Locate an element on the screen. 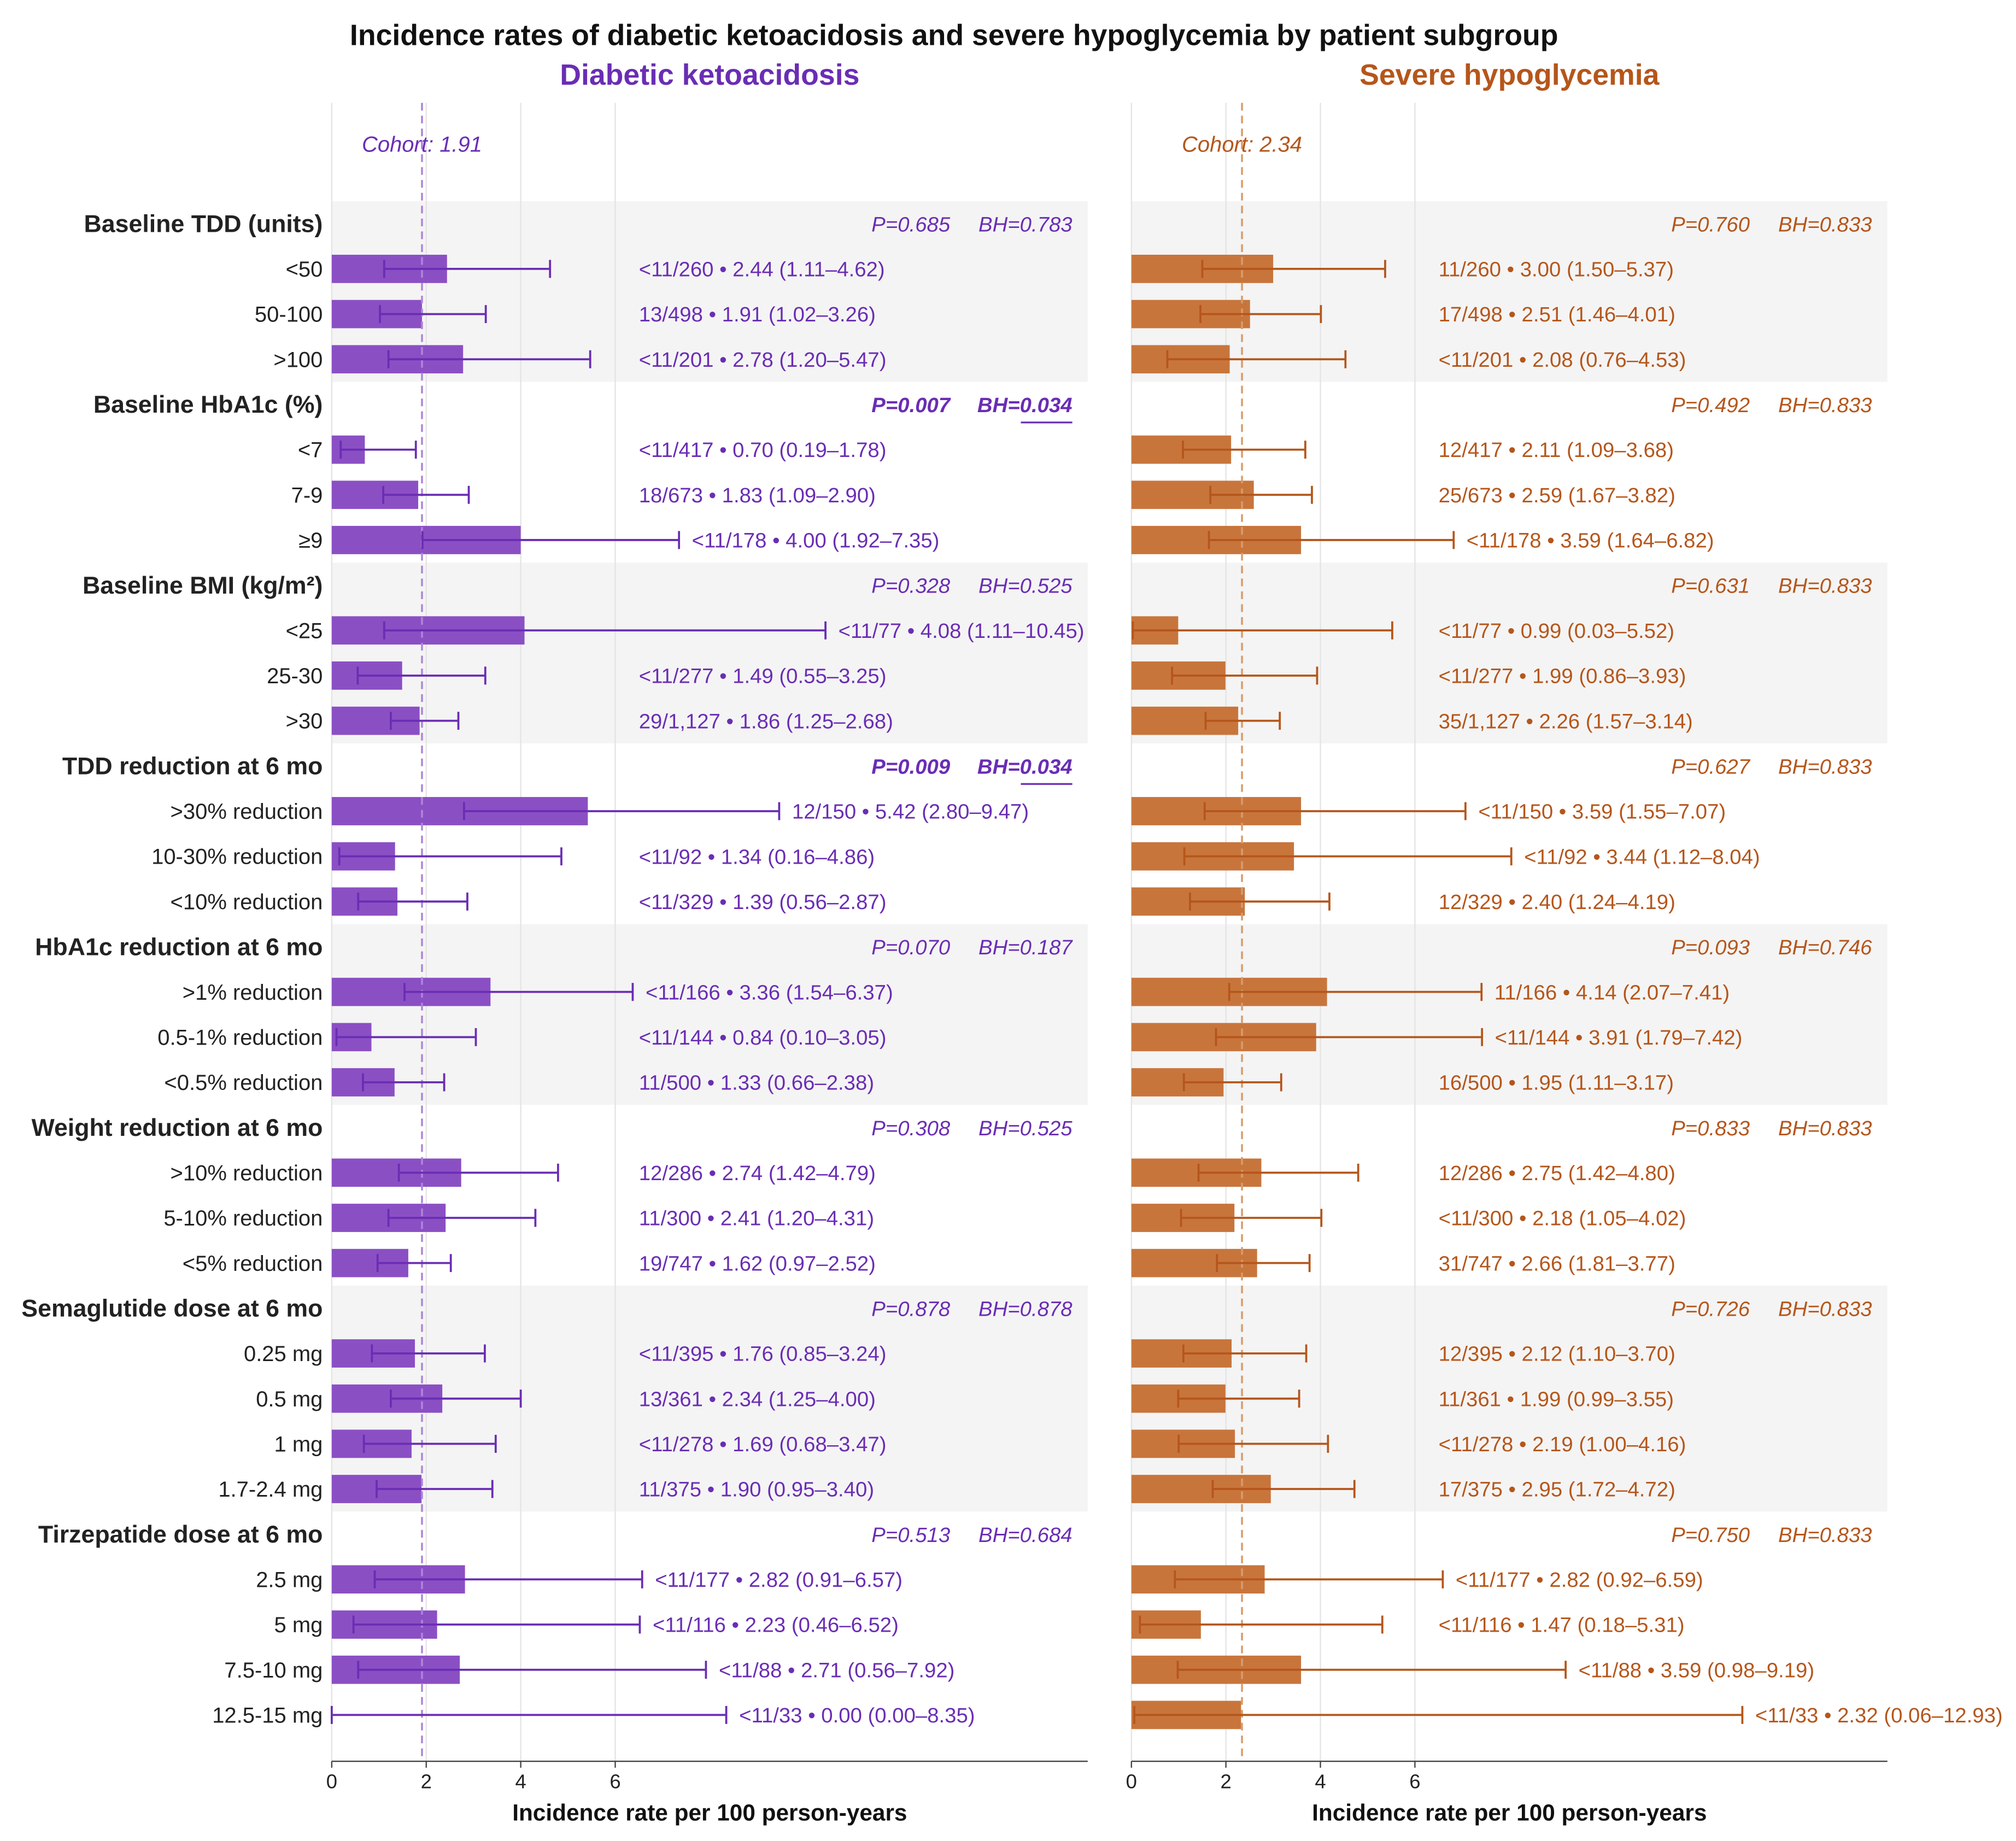 This screenshot has height=1841, width=2016. sh-panel-title: Severe hypoglycemia is located at coordinates (1509, 74).